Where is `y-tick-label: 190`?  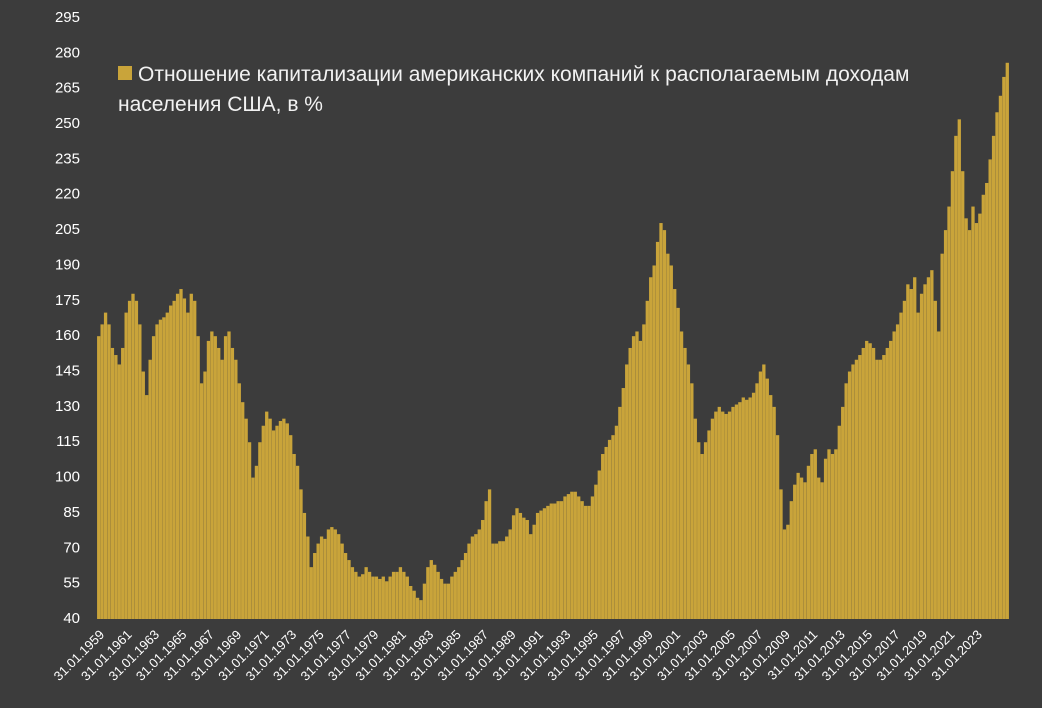
y-tick-label: 190 is located at coordinates (67, 264).